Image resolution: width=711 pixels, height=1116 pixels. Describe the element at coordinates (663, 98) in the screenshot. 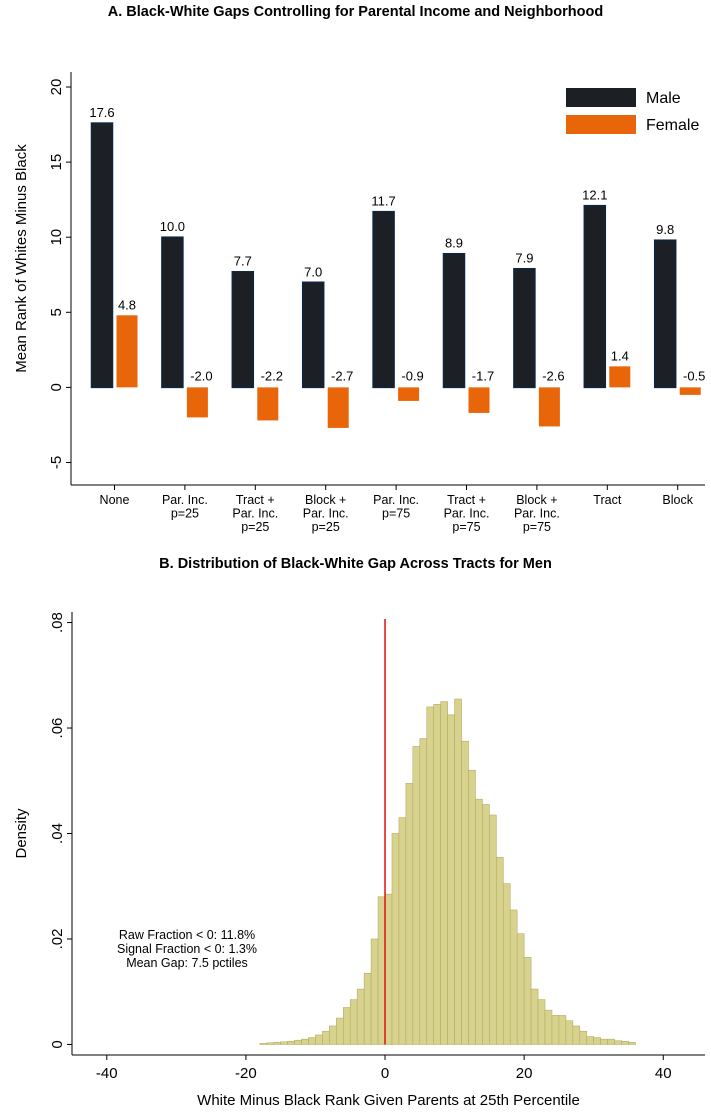

I see `legend-label-male: Male` at that location.